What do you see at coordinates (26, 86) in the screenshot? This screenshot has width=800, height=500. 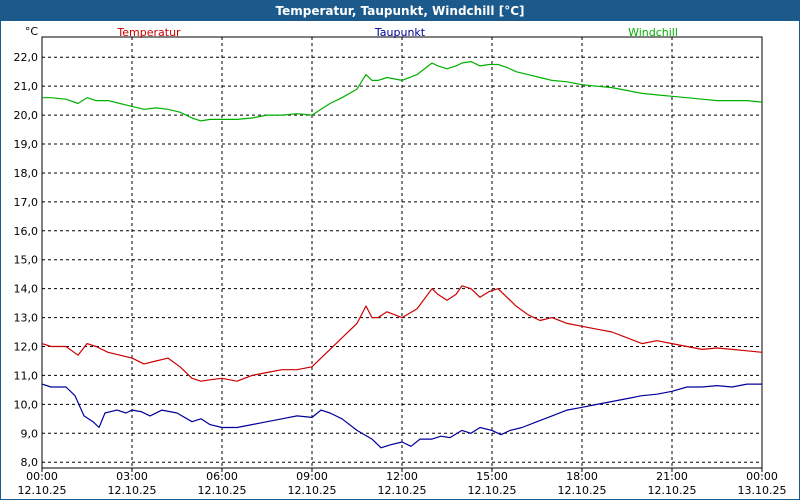 I see `y-tick-label: 21,0` at bounding box center [26, 86].